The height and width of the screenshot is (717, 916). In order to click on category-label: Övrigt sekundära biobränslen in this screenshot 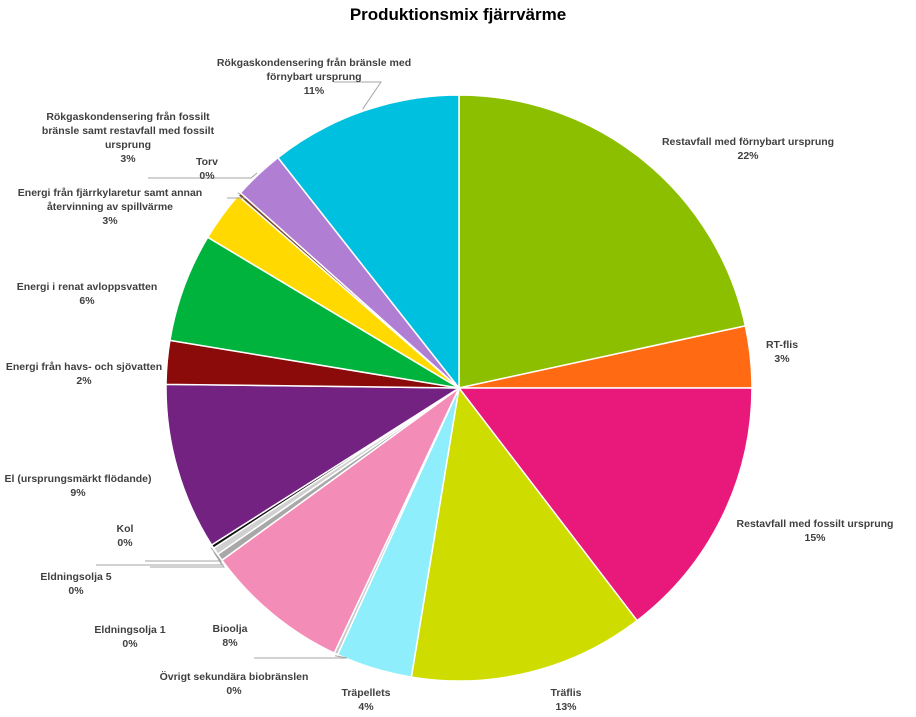, I will do `click(234, 677)`.